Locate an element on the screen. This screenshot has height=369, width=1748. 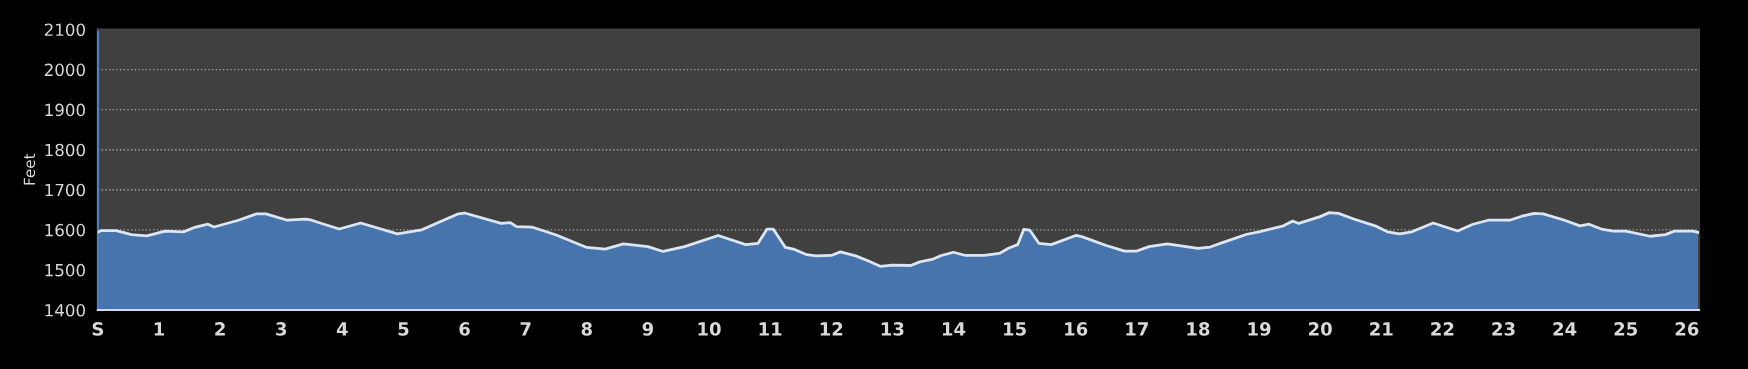
x-tick-label: 23 is located at coordinates (1503, 329).